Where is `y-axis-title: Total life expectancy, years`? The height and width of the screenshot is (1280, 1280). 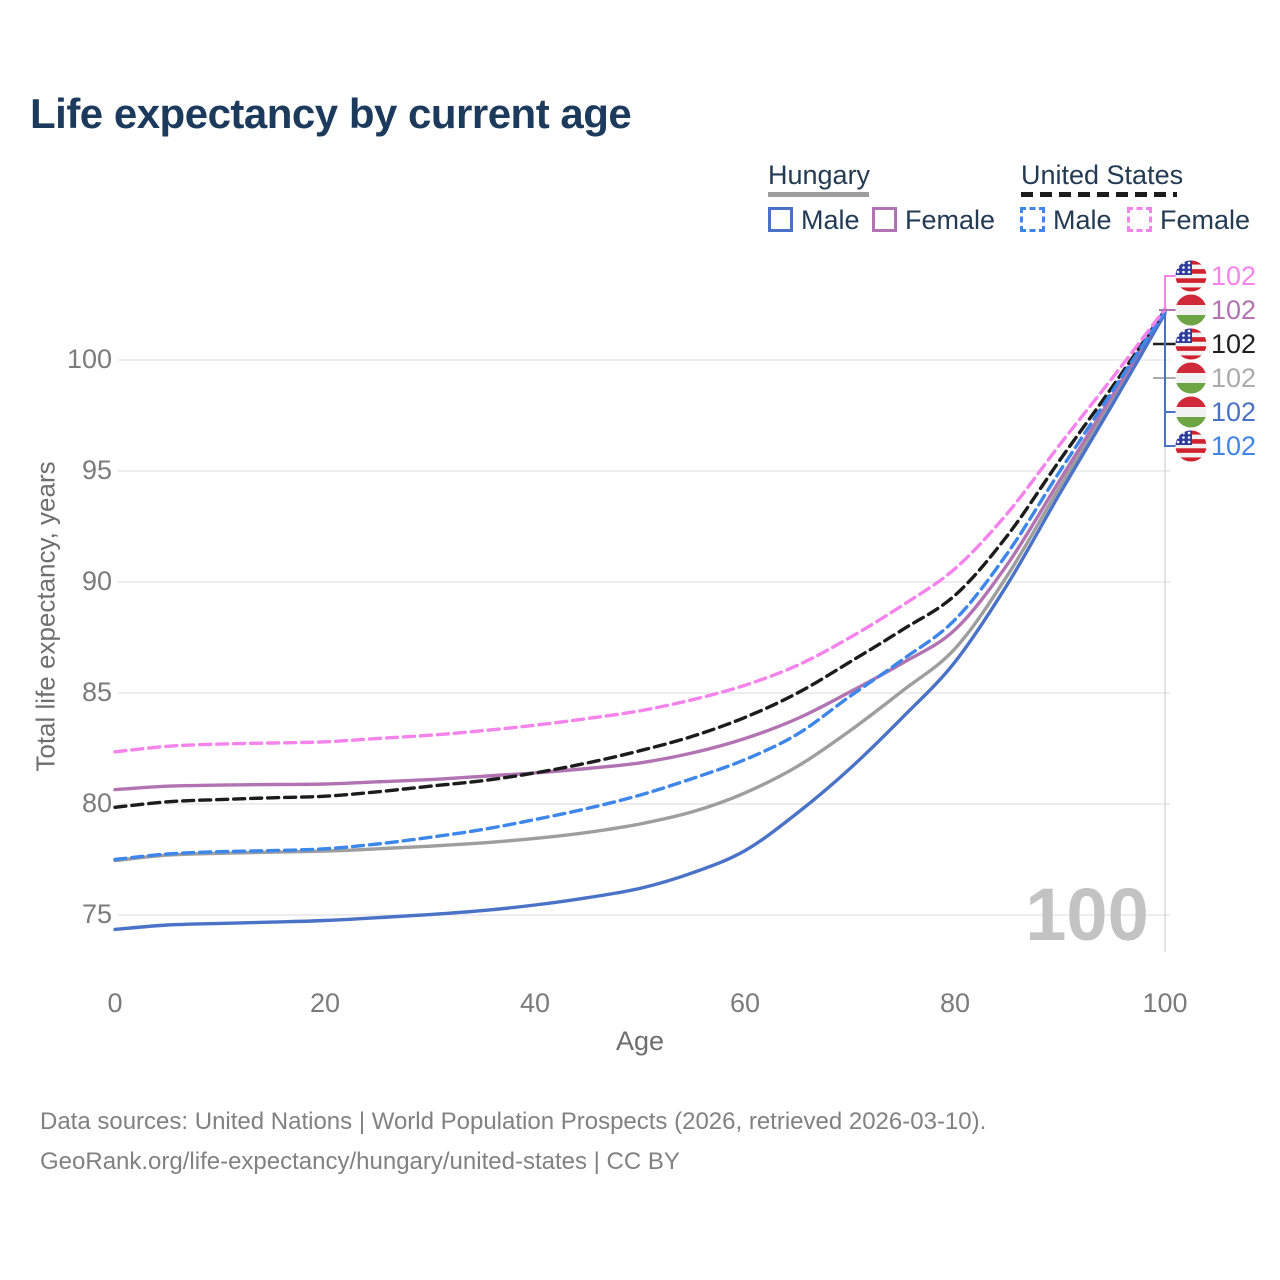
y-axis-title: Total life expectancy, years is located at coordinates (45, 616).